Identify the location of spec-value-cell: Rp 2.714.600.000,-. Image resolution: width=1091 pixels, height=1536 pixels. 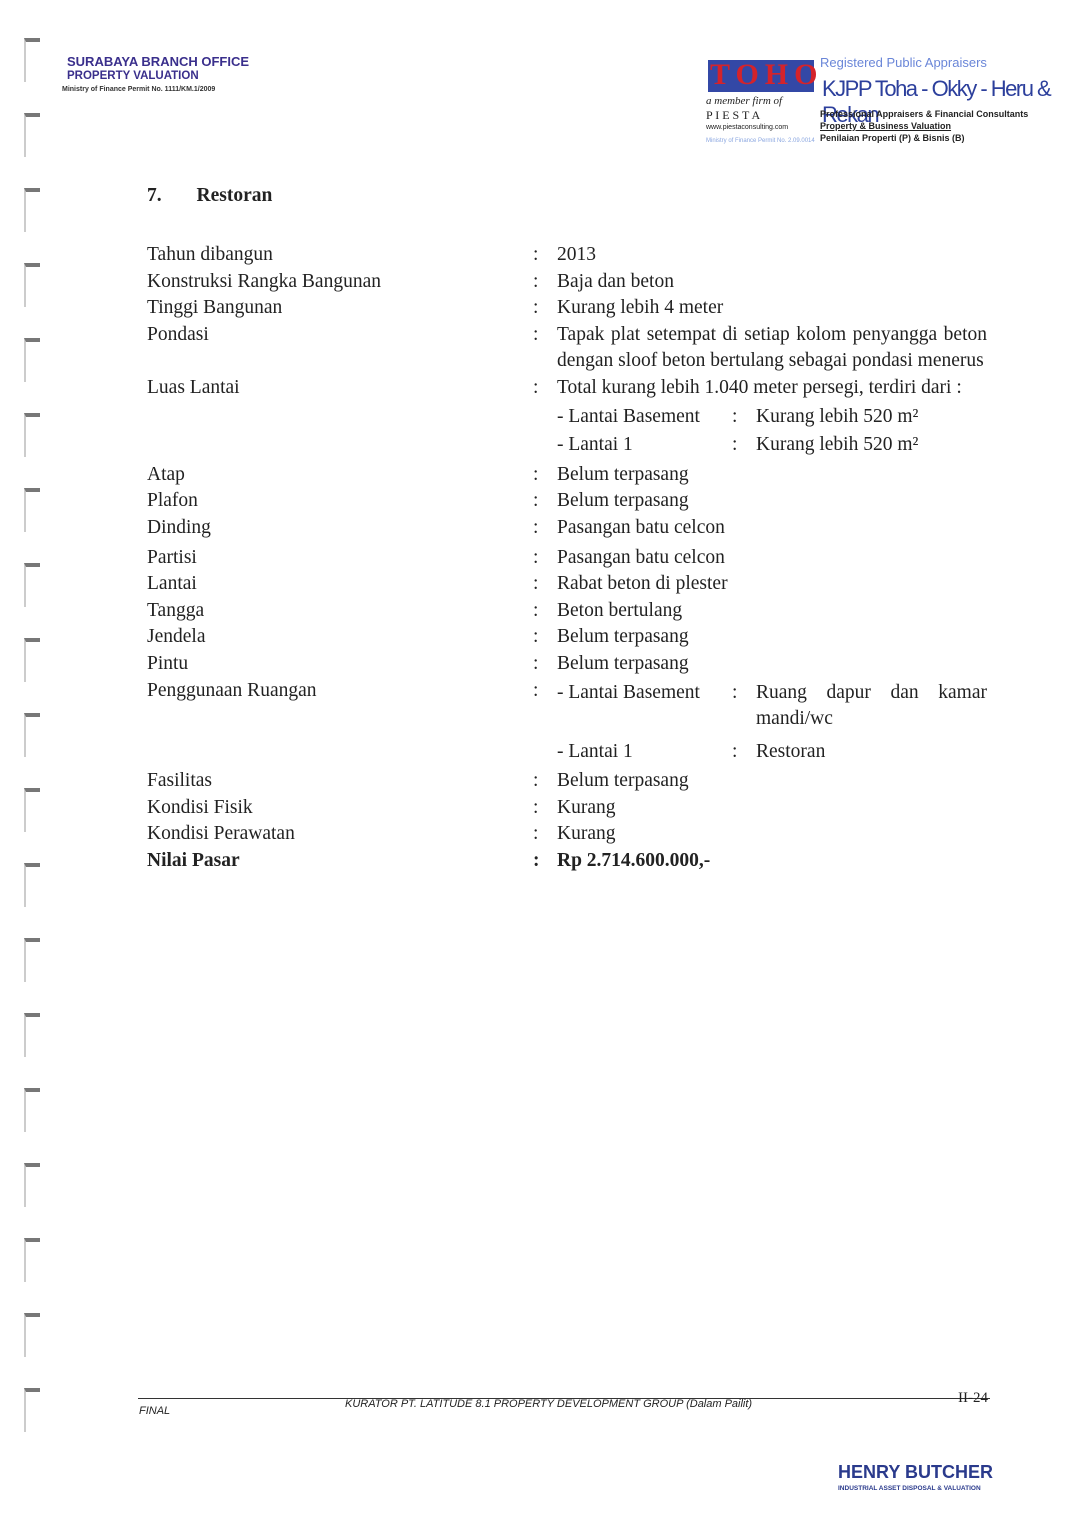
(772, 861).